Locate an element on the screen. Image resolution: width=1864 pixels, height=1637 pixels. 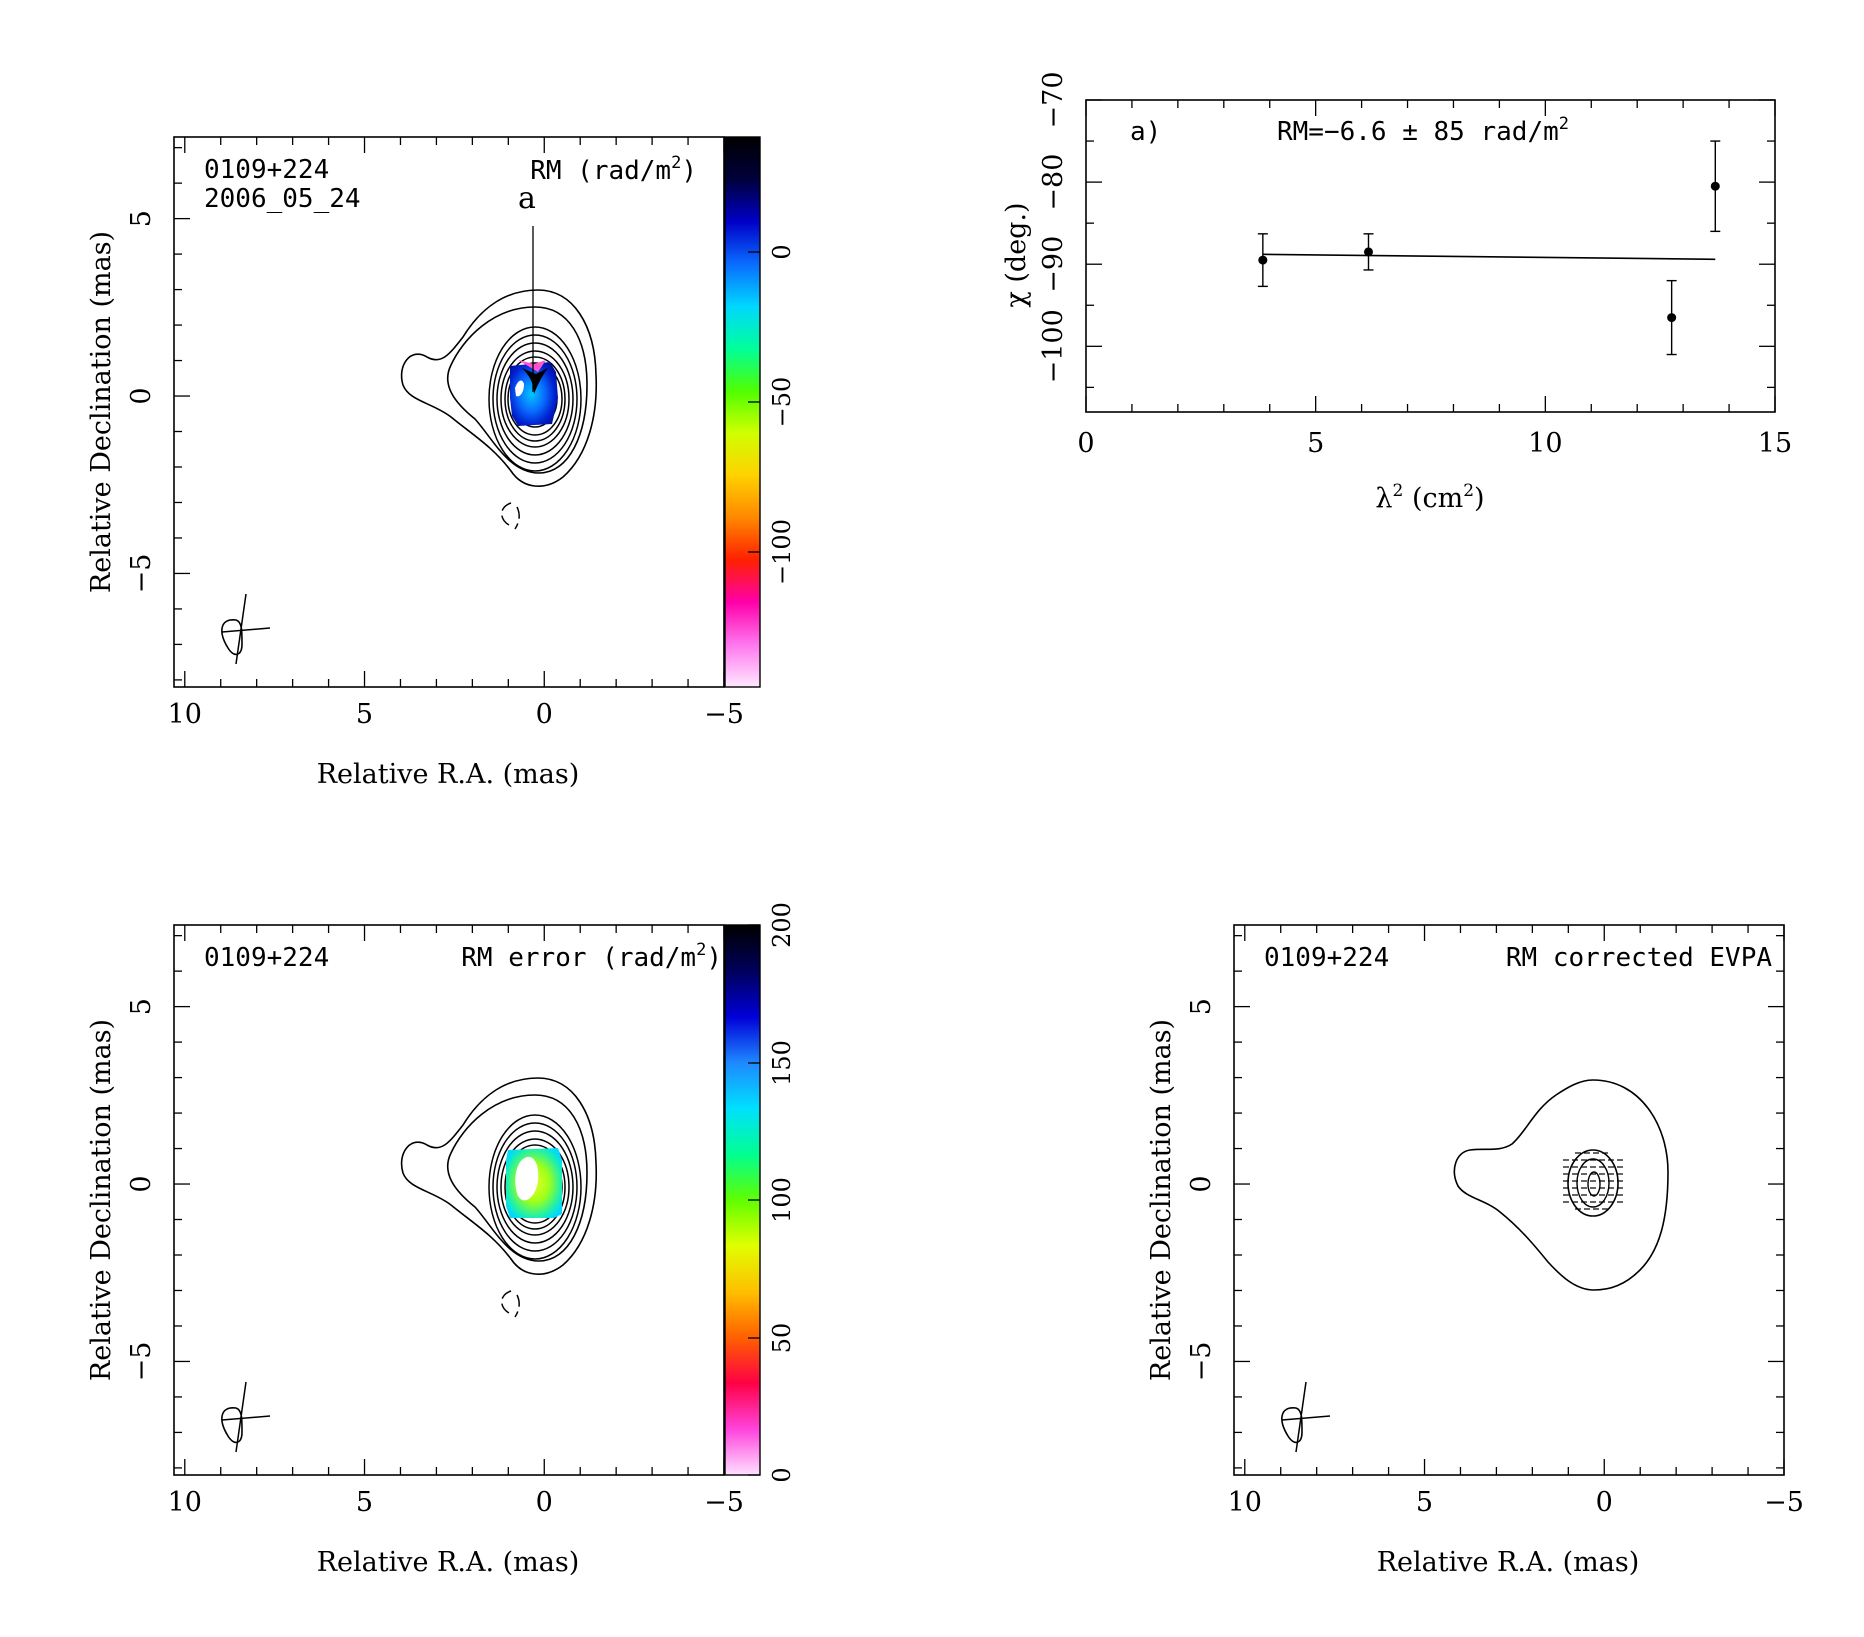
rm-fit-xlabel: λ2 (cm2) is located at coordinates (1429, 497).